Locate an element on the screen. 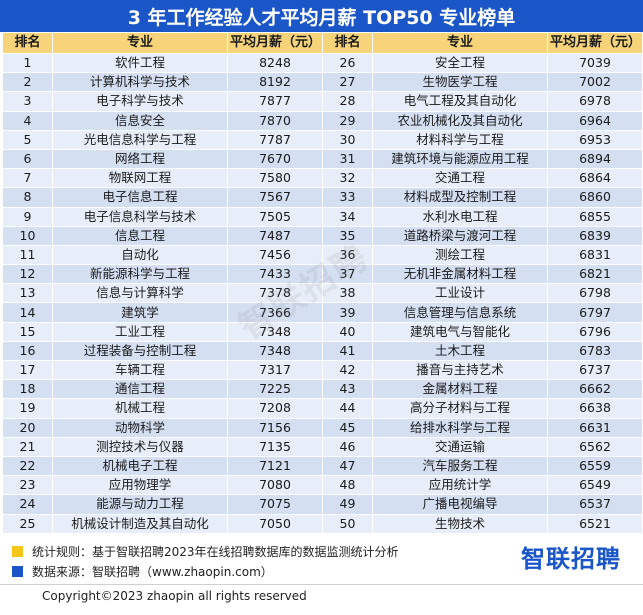 The height and width of the screenshot is (615, 643). table-row: 16 过程装备与控制工程 7348 41 土木工程 6783 is located at coordinates (322, 351).